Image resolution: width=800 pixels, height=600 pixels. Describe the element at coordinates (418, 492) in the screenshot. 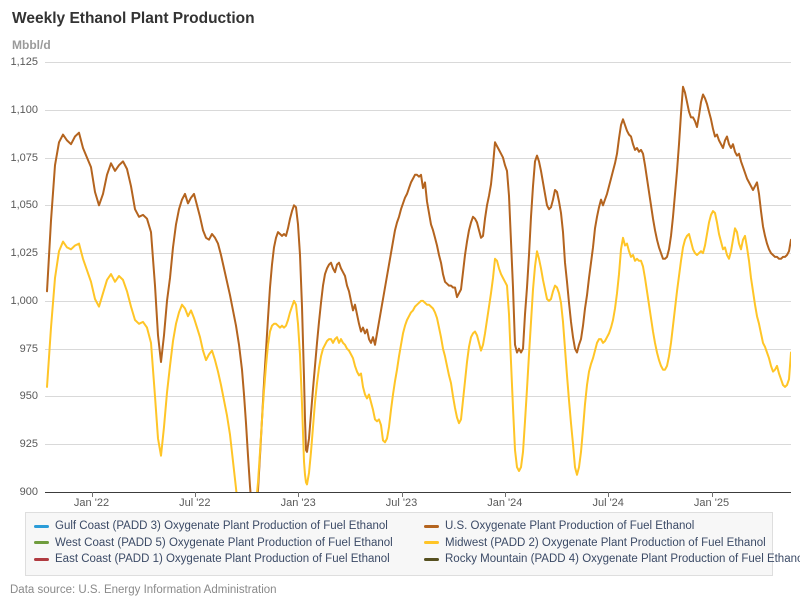

I see `x-axis-line` at that location.